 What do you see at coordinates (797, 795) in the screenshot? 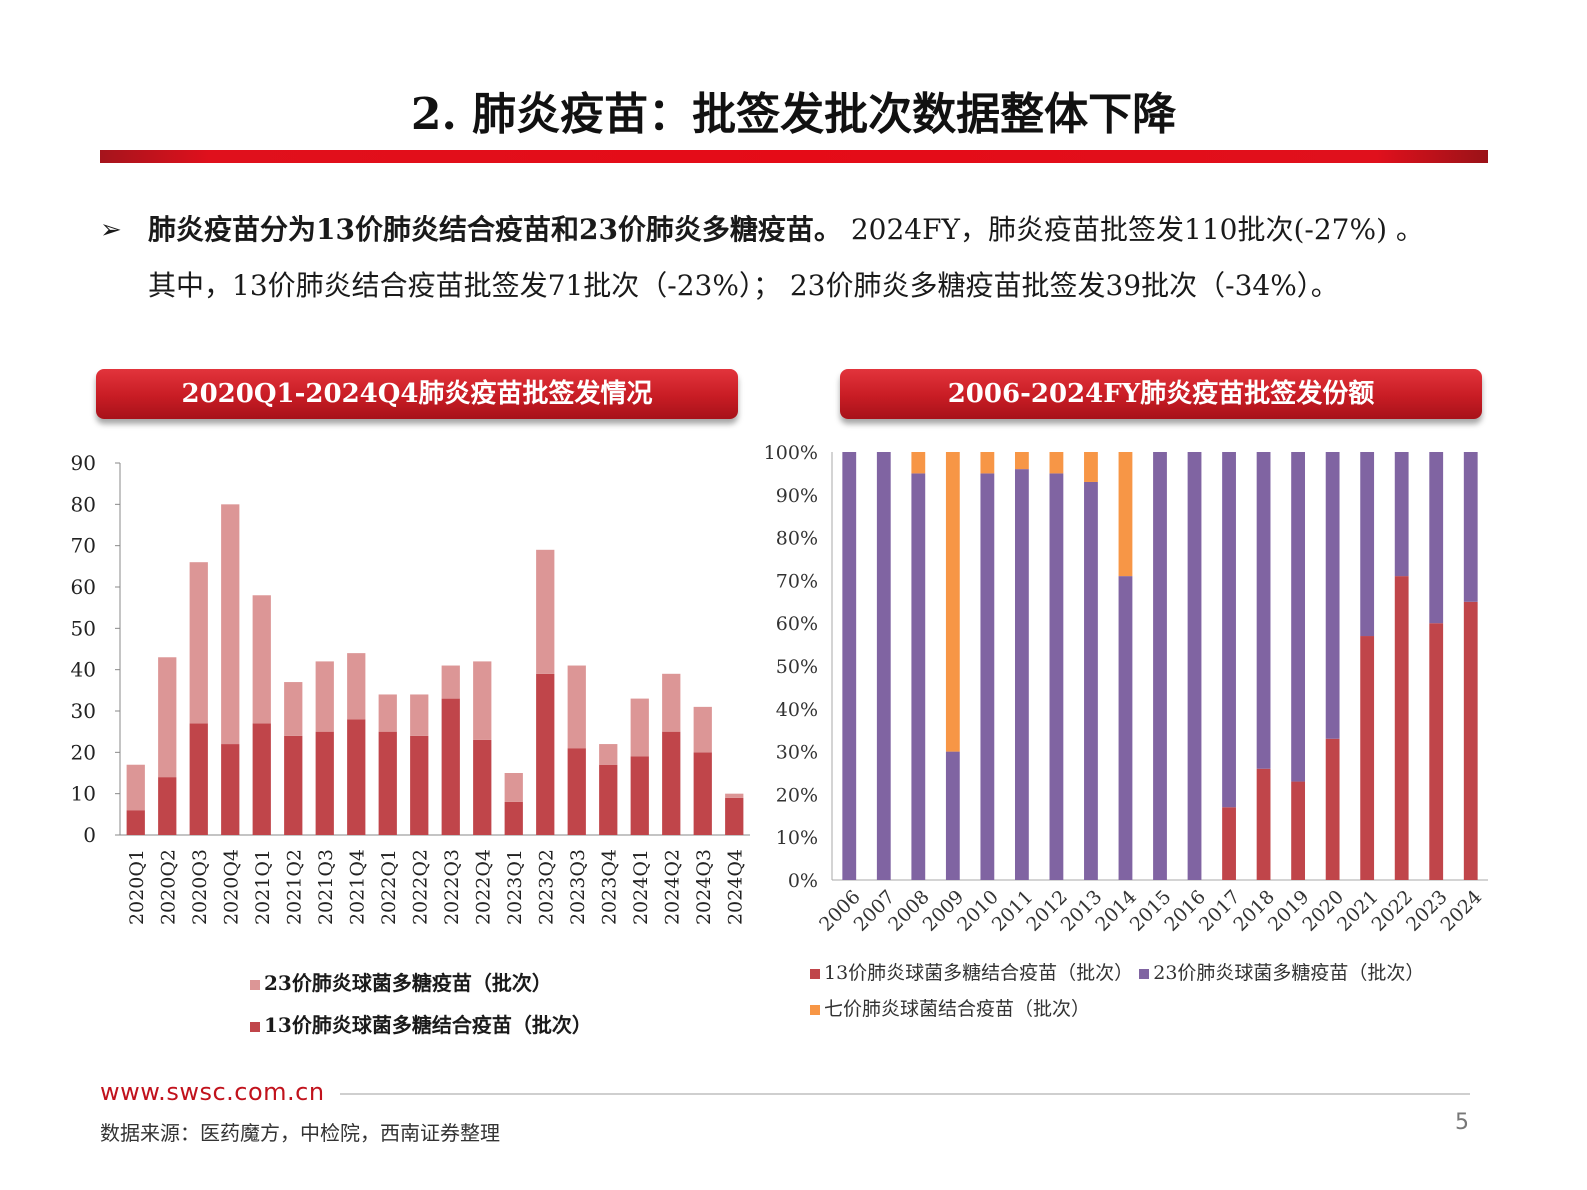
I see `y-tick-label: 20%` at bounding box center [797, 795].